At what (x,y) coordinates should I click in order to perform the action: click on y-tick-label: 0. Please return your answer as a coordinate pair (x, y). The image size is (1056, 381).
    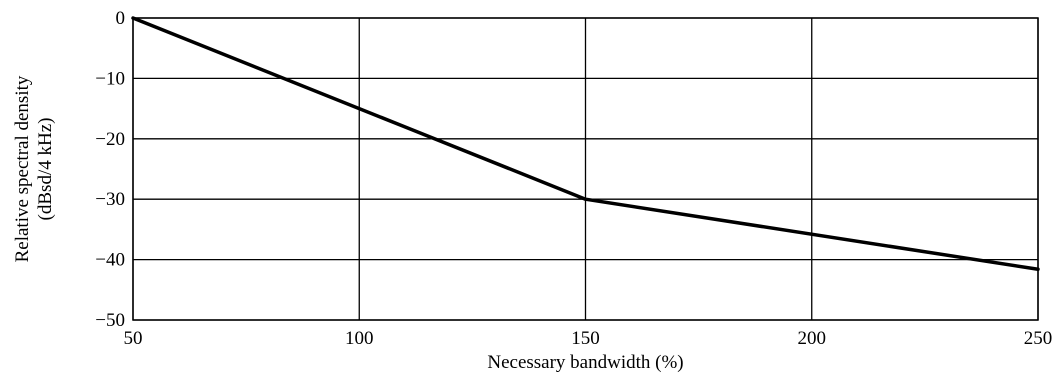
    Looking at the image, I should click on (121, 18).